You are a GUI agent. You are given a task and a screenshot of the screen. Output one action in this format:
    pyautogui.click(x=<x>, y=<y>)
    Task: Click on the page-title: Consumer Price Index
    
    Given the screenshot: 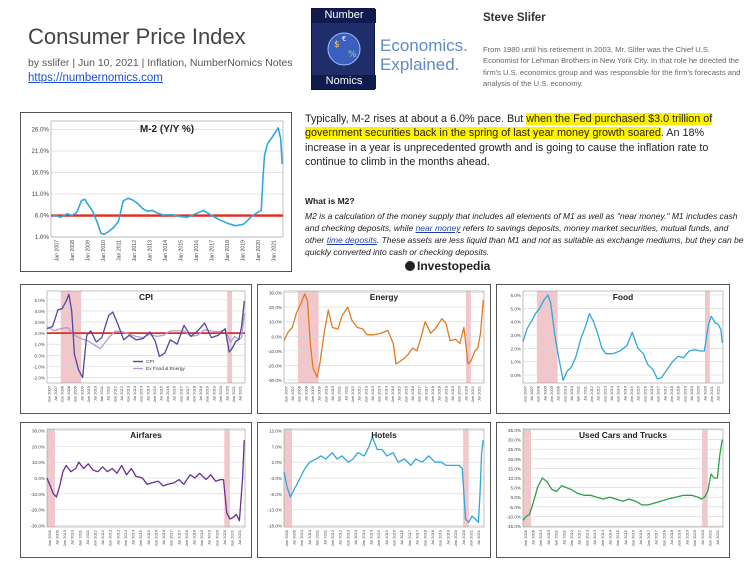 What is the action you would take?
    pyautogui.click(x=137, y=36)
    